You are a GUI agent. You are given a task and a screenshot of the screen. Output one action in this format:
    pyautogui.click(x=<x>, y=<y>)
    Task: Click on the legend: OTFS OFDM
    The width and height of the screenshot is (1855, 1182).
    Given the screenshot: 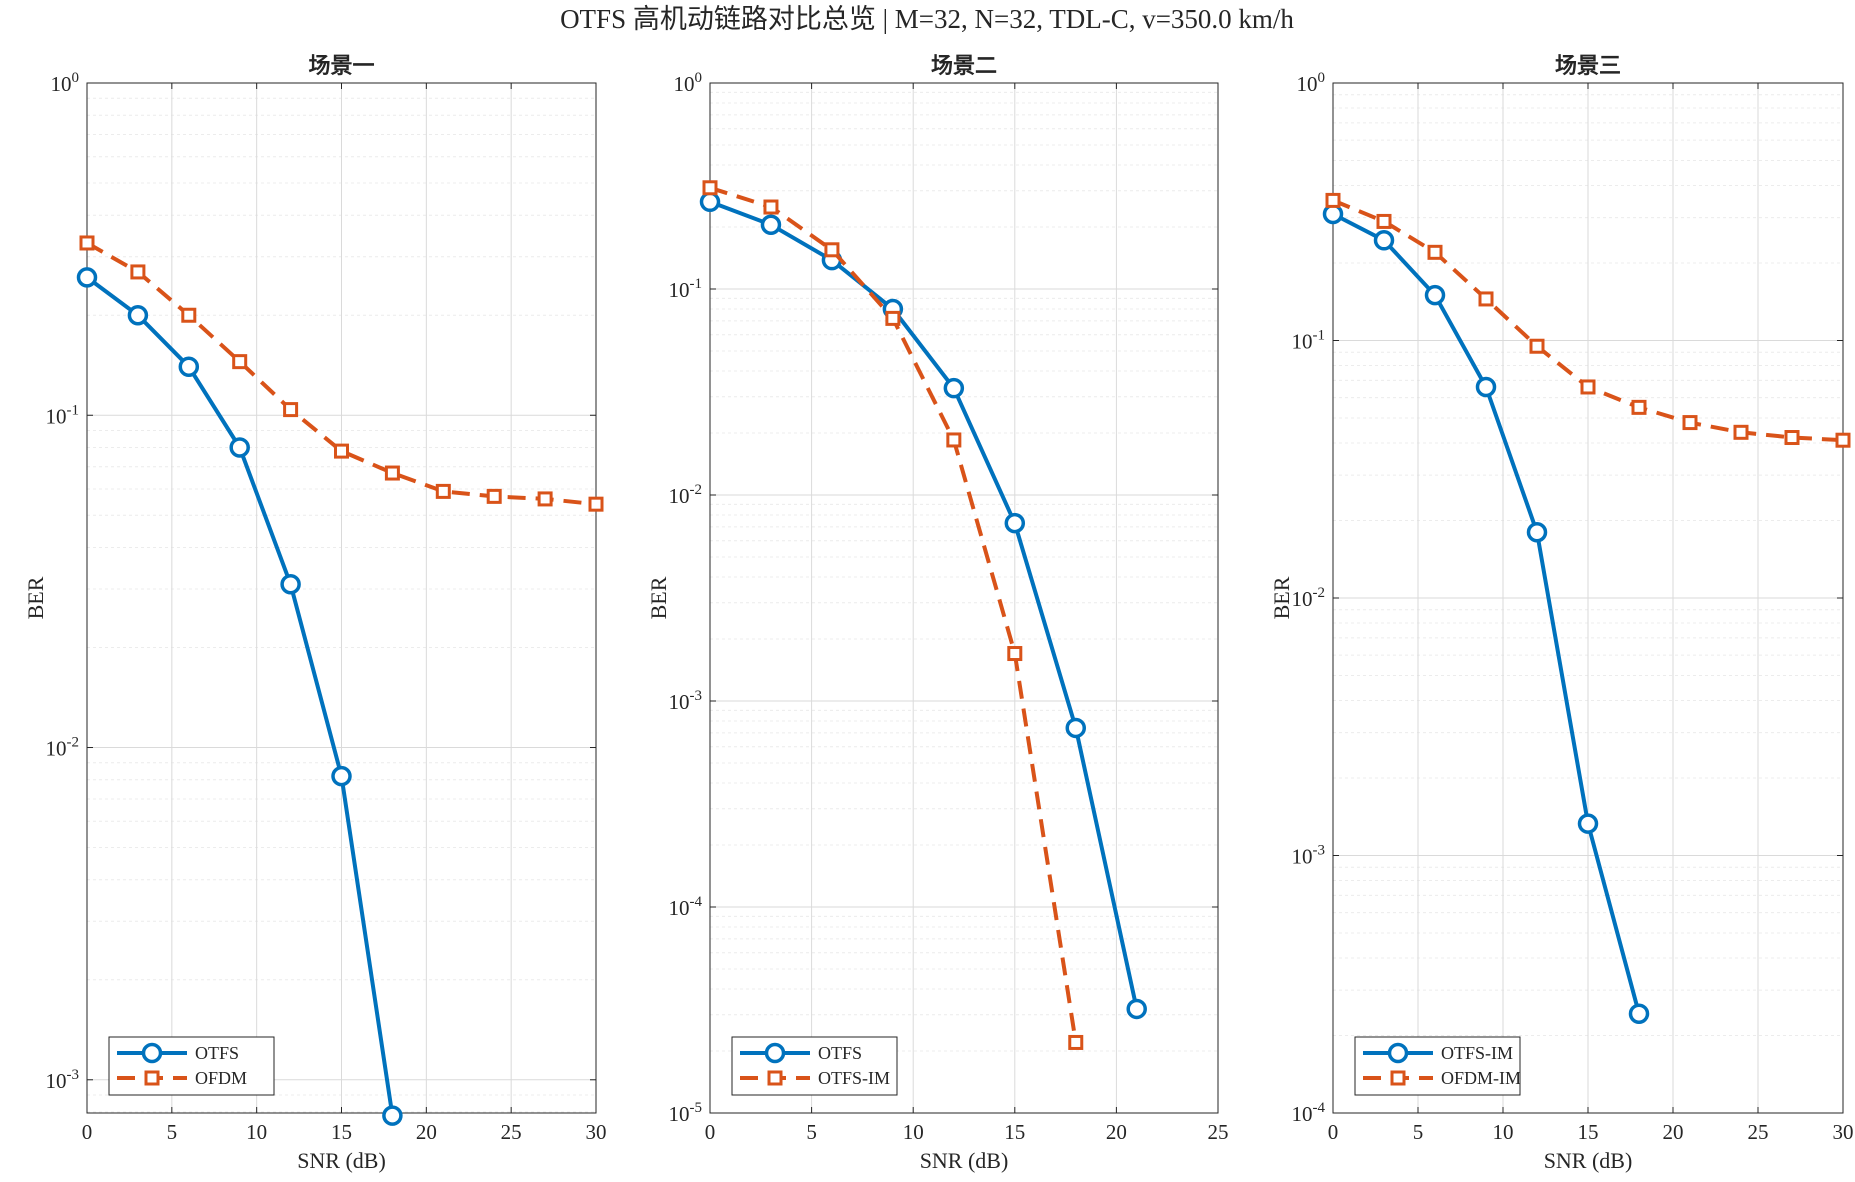 What is the action you would take?
    pyautogui.click(x=191, y=1066)
    